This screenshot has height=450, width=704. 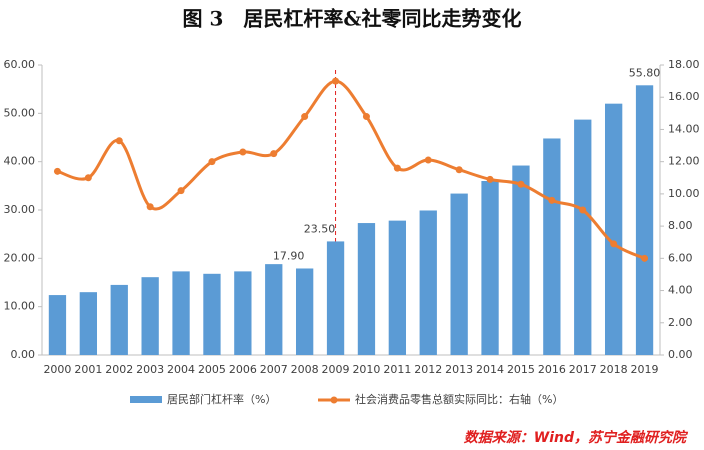 What do you see at coordinates (680, 322) in the screenshot?
I see `y2-tick-label: 2.00` at bounding box center [680, 322].